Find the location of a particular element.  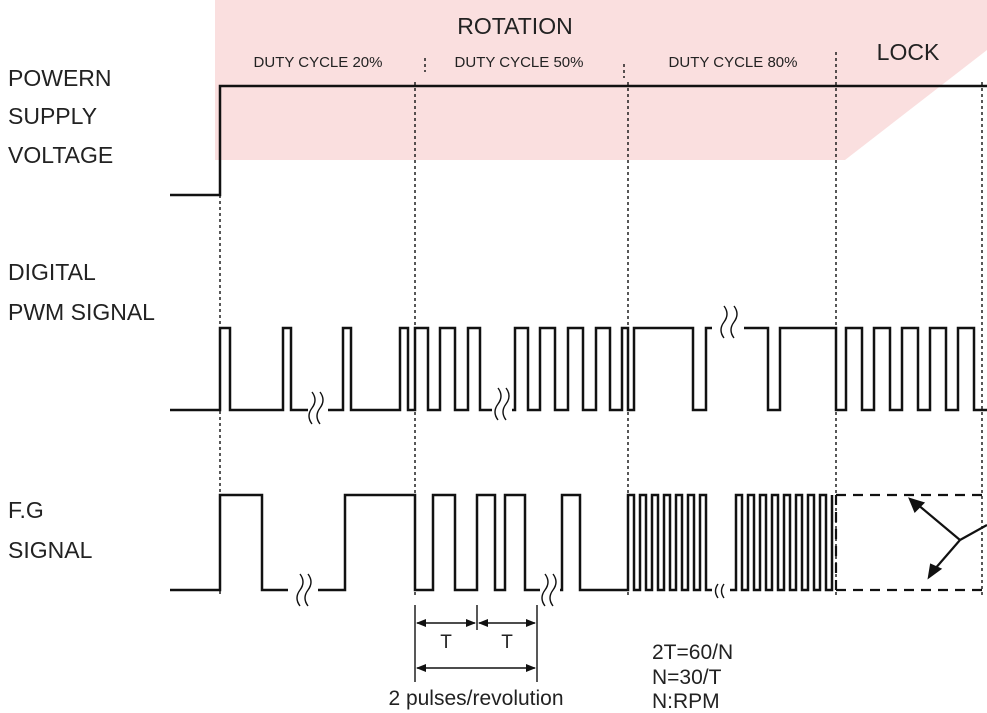

fg-label-line-2: SIGNAL is located at coordinates (50, 550).